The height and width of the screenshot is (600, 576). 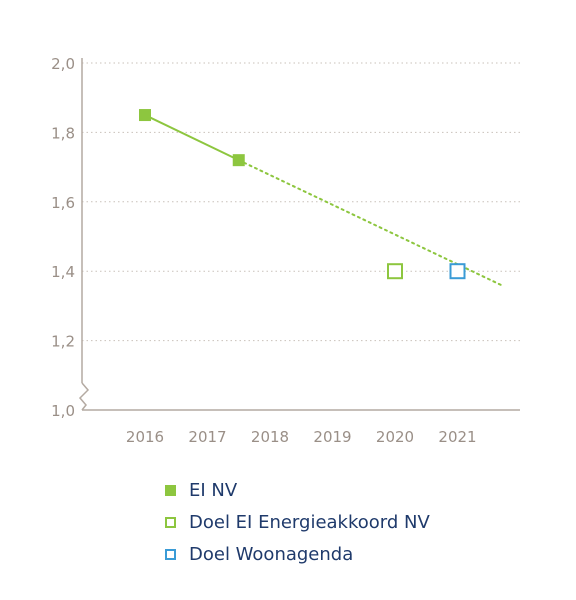 I want to click on legend-item-doel-energieakkoord: Doel EI Energieakkoord NV, so click(x=297, y=522).